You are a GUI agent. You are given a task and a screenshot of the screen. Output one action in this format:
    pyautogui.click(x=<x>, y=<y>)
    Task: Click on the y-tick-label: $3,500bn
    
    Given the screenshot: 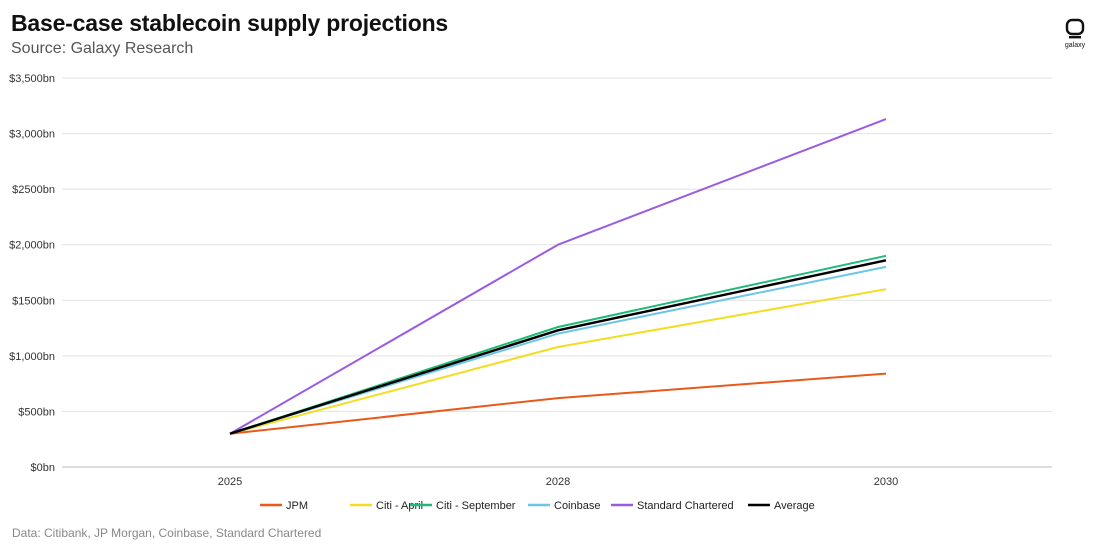 What is the action you would take?
    pyautogui.click(x=32, y=79)
    